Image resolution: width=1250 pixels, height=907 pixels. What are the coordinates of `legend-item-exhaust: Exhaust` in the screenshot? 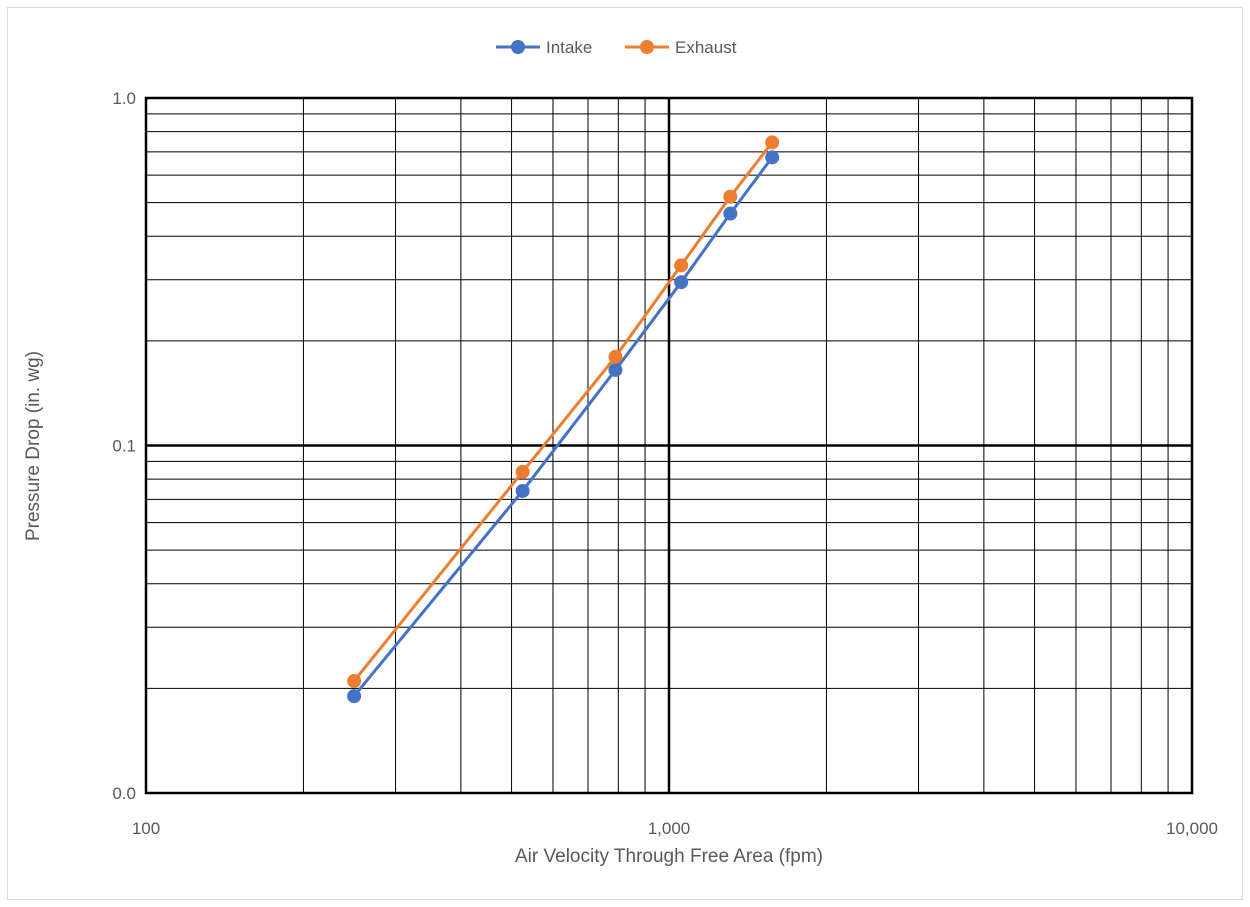 It's located at (681, 47).